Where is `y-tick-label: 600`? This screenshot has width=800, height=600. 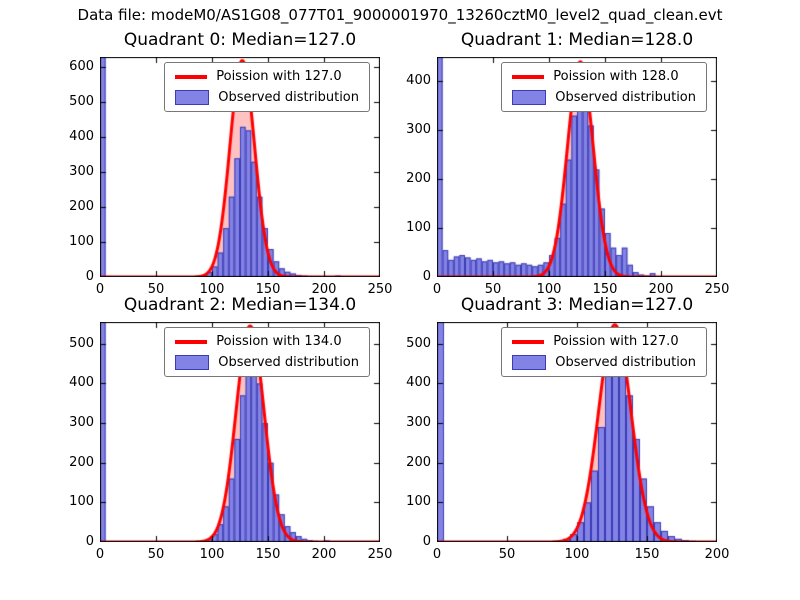 y-tick-label: 600 is located at coordinates (81, 67).